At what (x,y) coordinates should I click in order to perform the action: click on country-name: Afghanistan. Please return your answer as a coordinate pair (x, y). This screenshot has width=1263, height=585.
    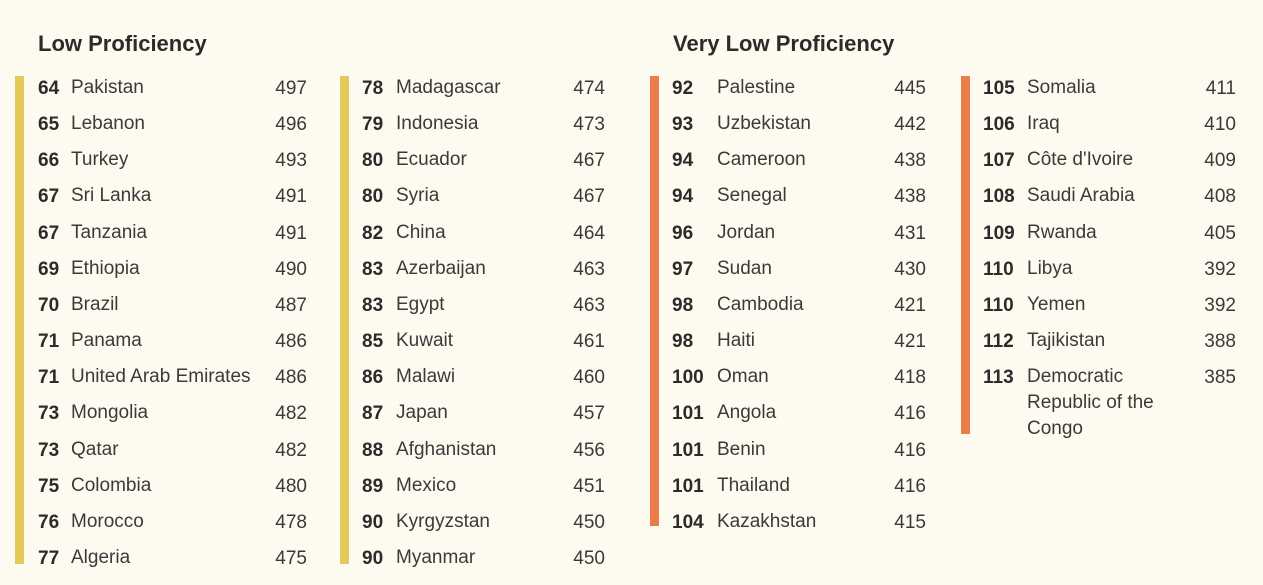
    Looking at the image, I should click on (446, 449).